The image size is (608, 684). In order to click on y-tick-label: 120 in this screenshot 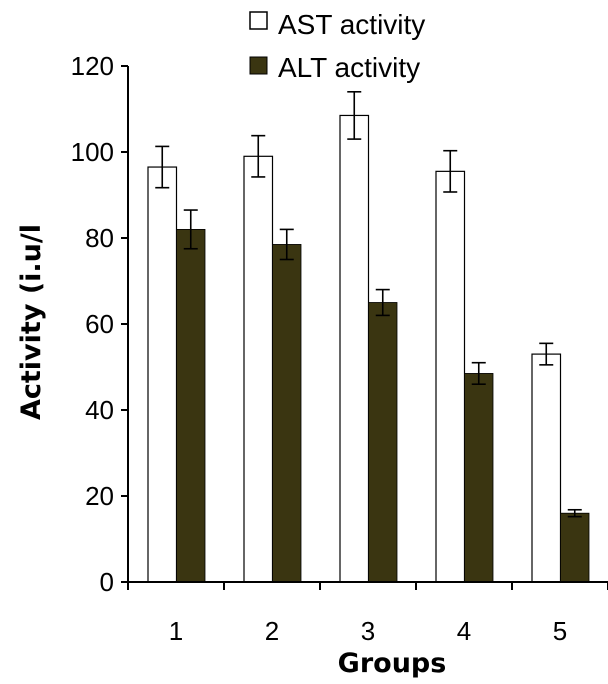, I will do `click(92, 66)`.